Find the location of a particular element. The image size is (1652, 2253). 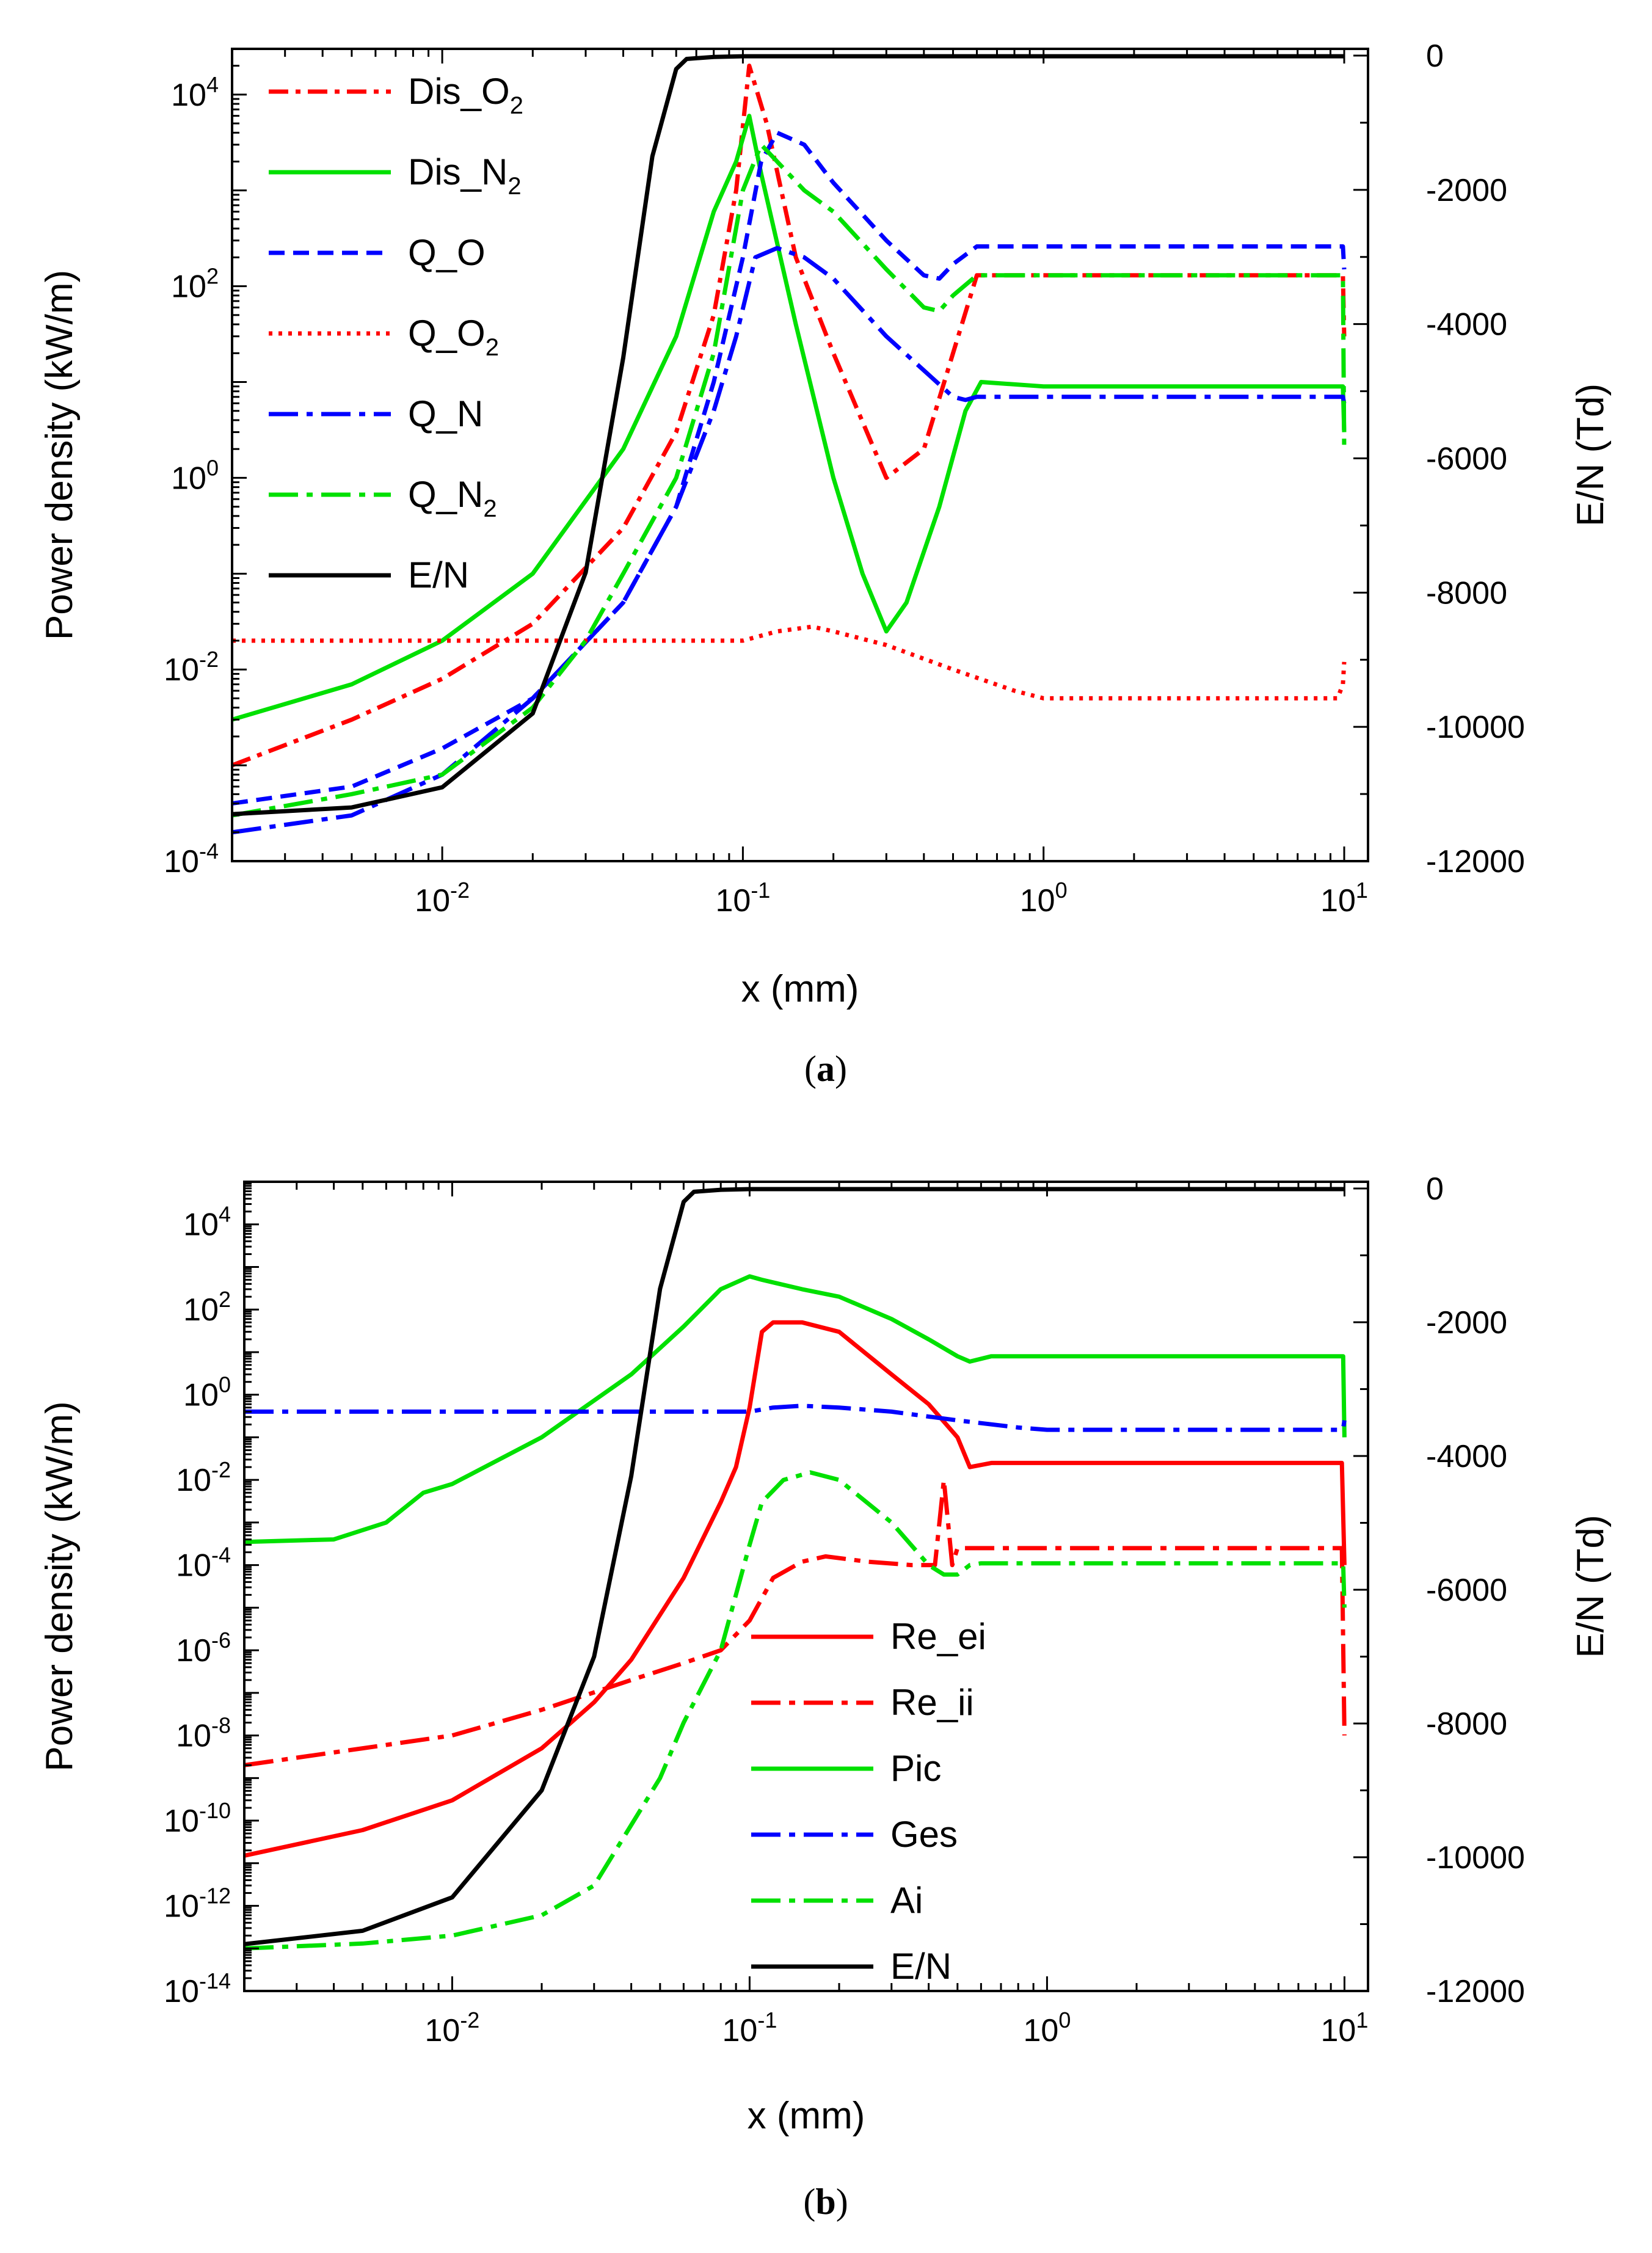

panel-caption: (a) is located at coordinates (826, 1069).